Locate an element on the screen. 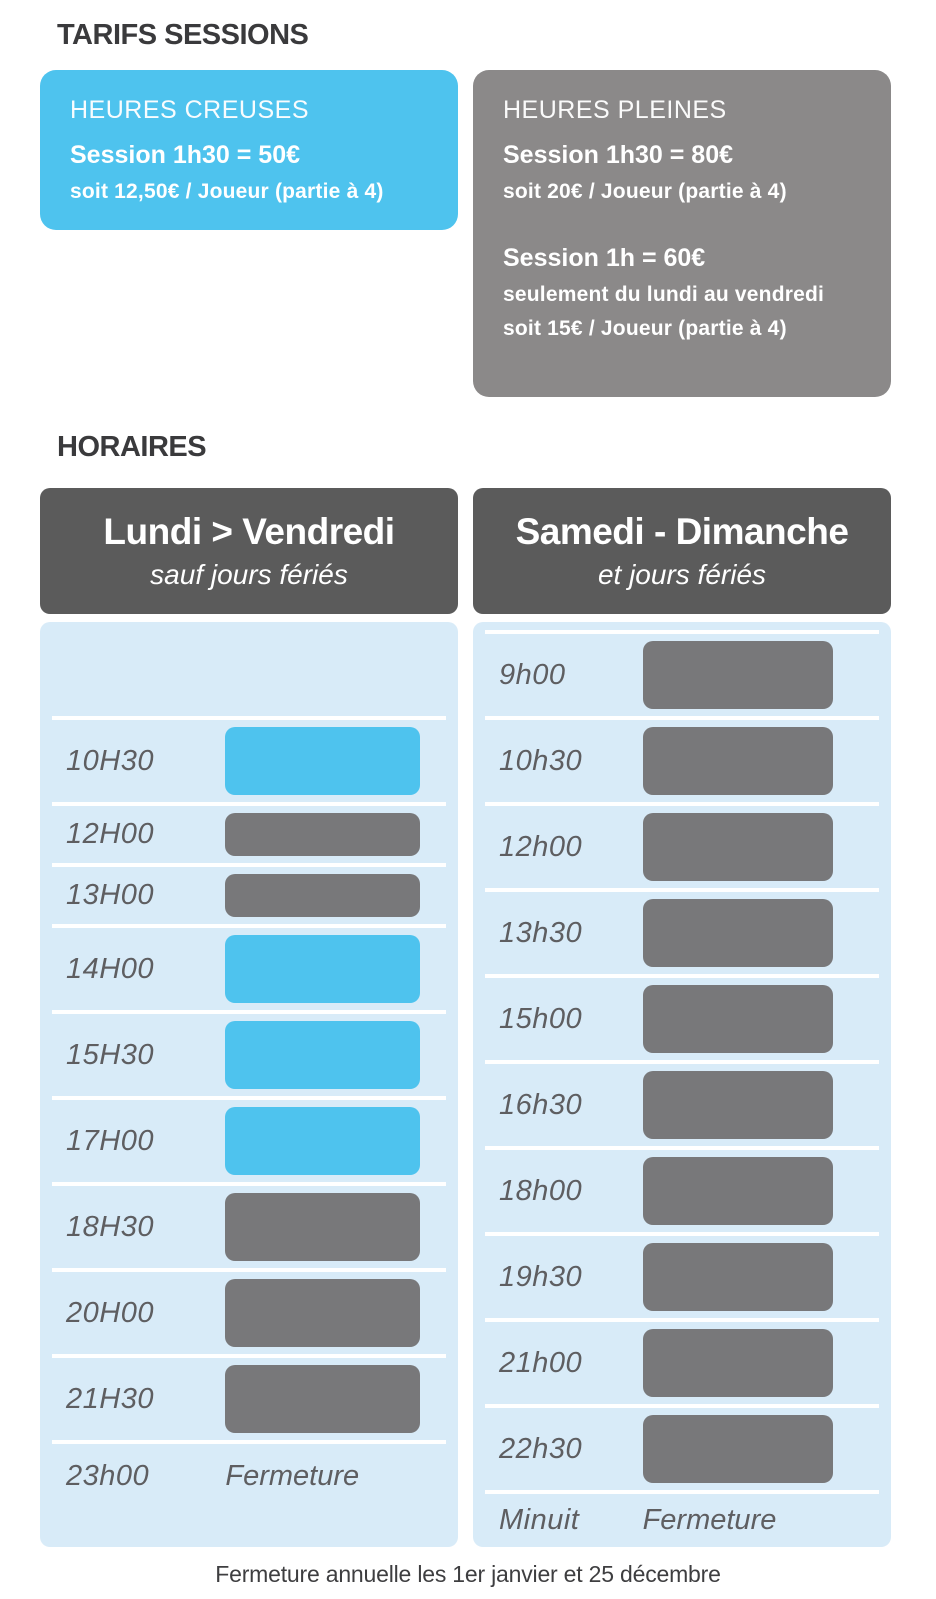  weekend-header-title: Samedi - Dimanche is located at coordinates (682, 531).